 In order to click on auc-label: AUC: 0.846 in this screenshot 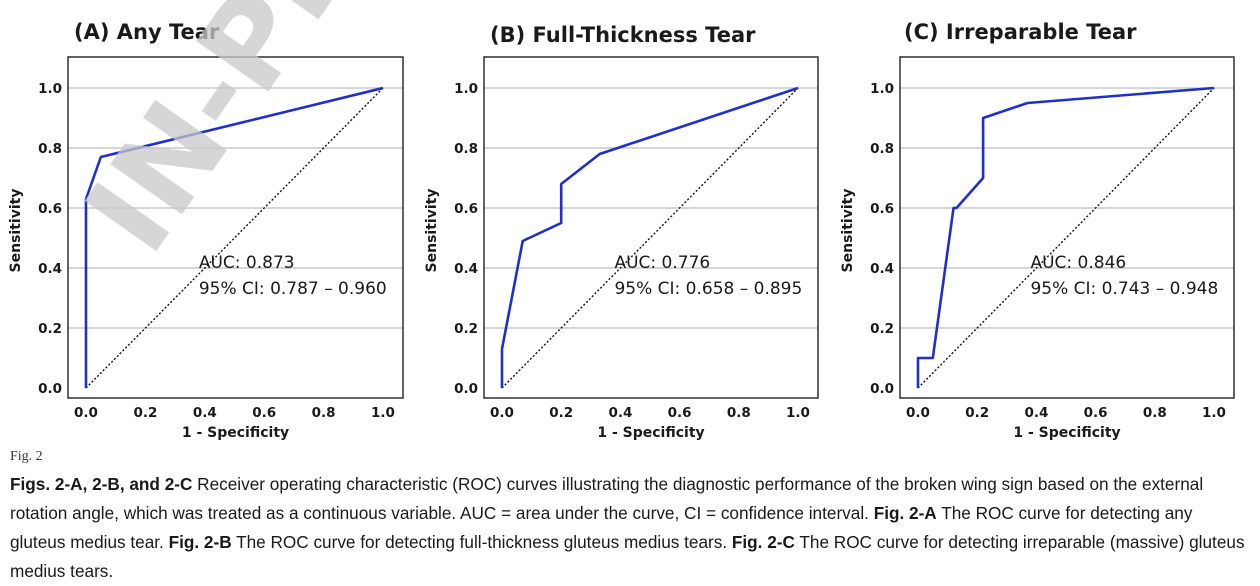, I will do `click(1078, 263)`.